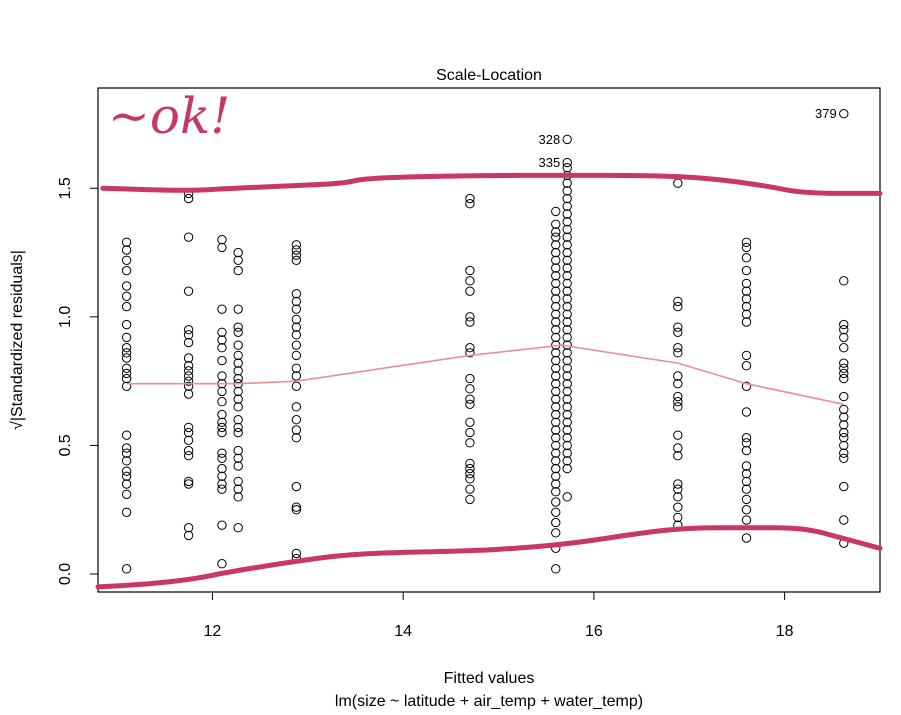  What do you see at coordinates (403, 631) in the screenshot?
I see `x-tick-label: 14` at bounding box center [403, 631].